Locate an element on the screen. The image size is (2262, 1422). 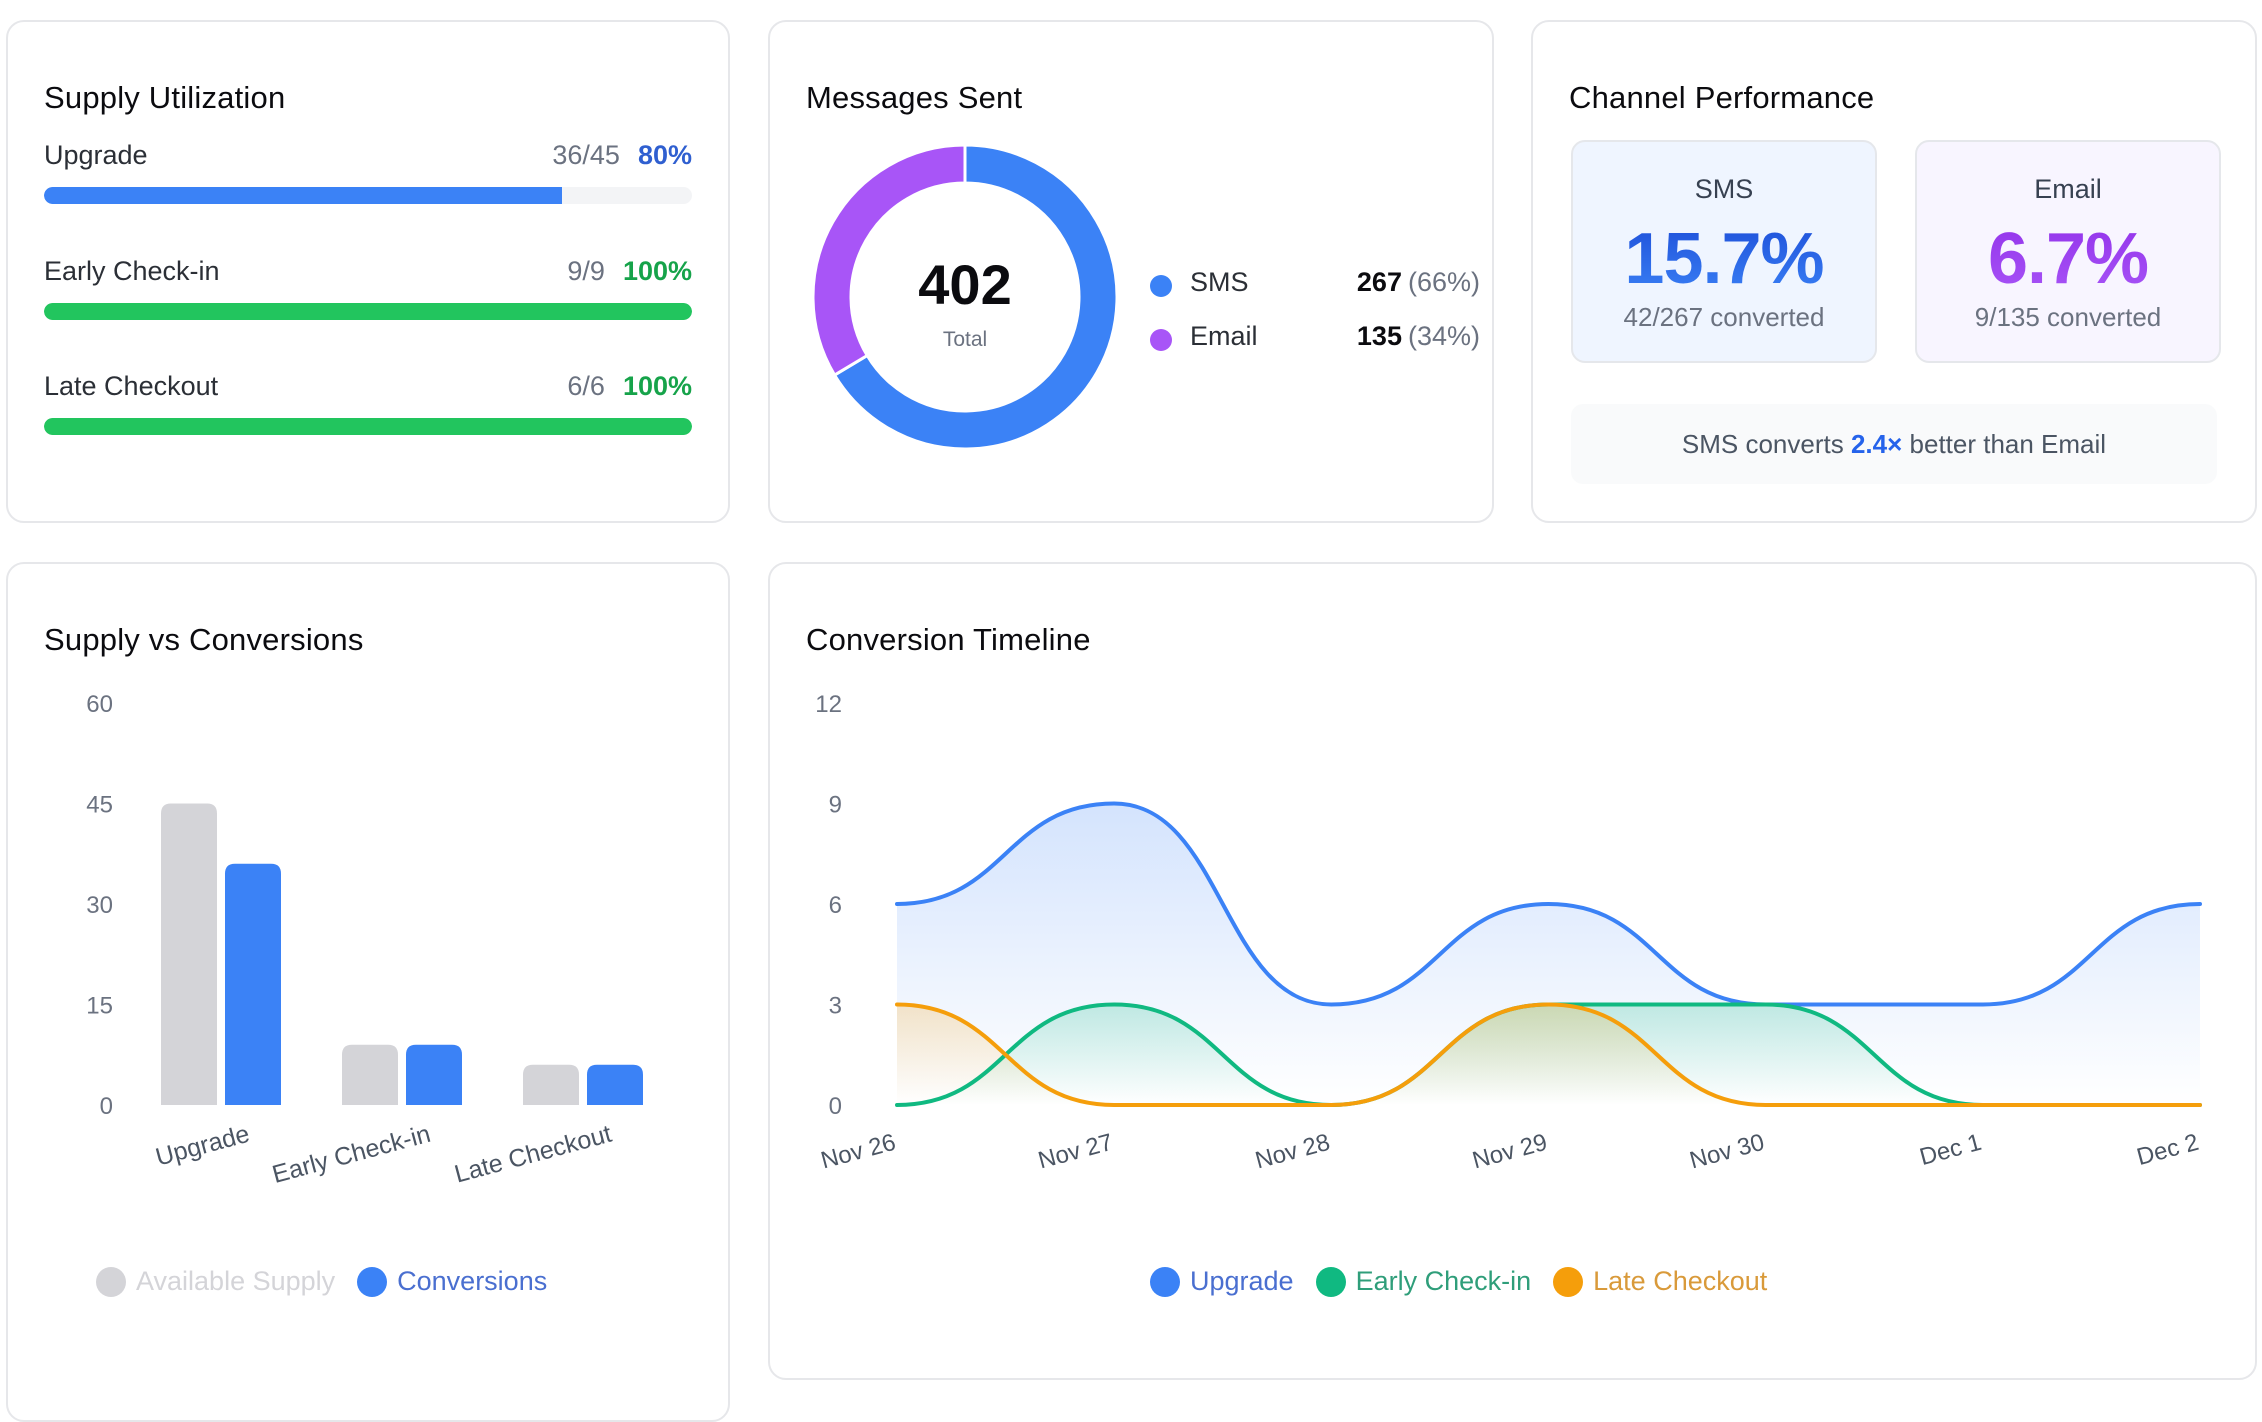
channel-box-sms: SMS 15.7% 42/267 converted is located at coordinates (1724, 251).